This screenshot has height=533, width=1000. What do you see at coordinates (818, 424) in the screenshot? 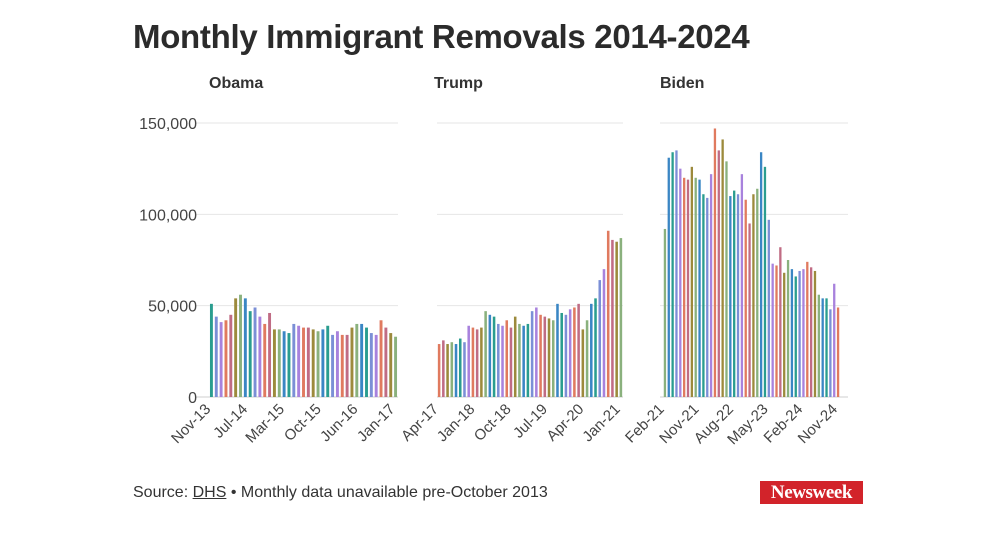
I see `x-tick-label: Nov-24` at bounding box center [818, 424].